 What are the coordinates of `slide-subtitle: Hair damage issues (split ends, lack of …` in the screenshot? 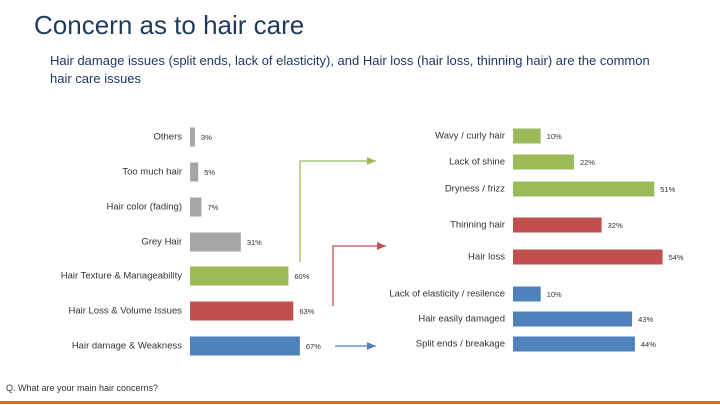 It's located at (350, 69).